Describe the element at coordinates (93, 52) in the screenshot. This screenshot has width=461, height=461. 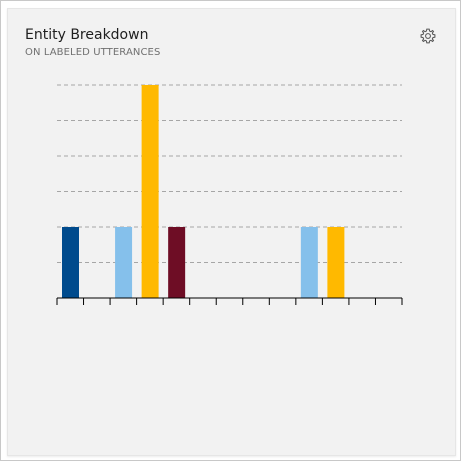
I see `card-subtitle: ON LABELED UTTERANCES` at that location.